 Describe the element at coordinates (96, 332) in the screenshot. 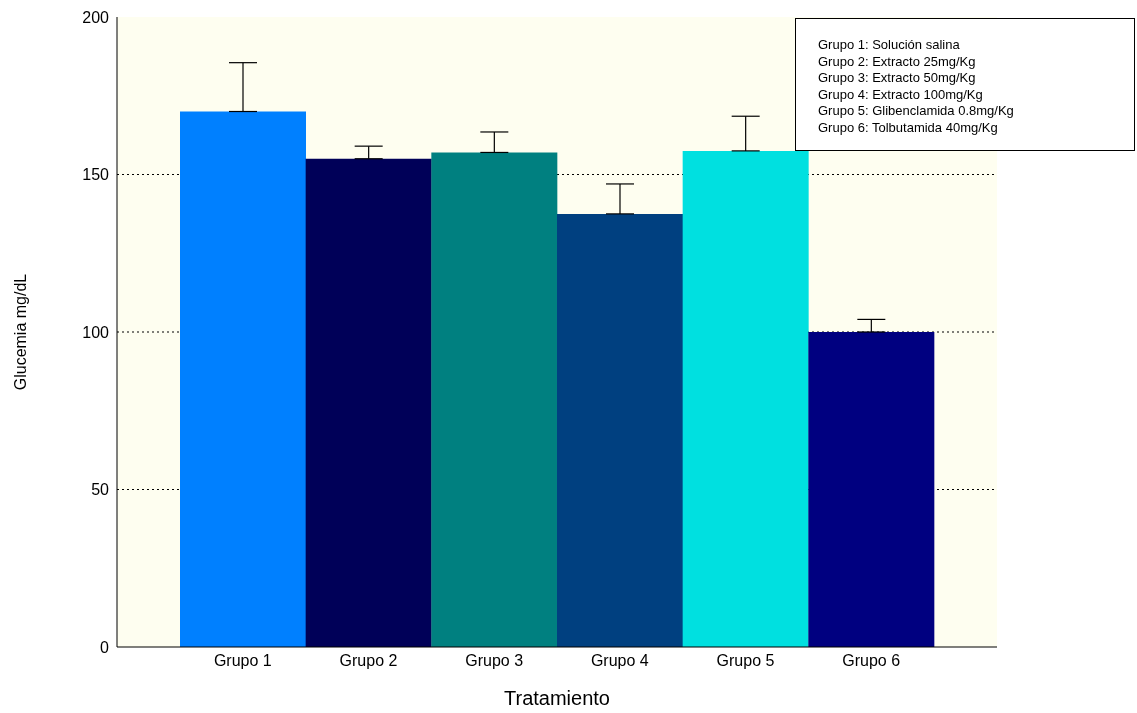

I see `y-tick-label: 100` at that location.